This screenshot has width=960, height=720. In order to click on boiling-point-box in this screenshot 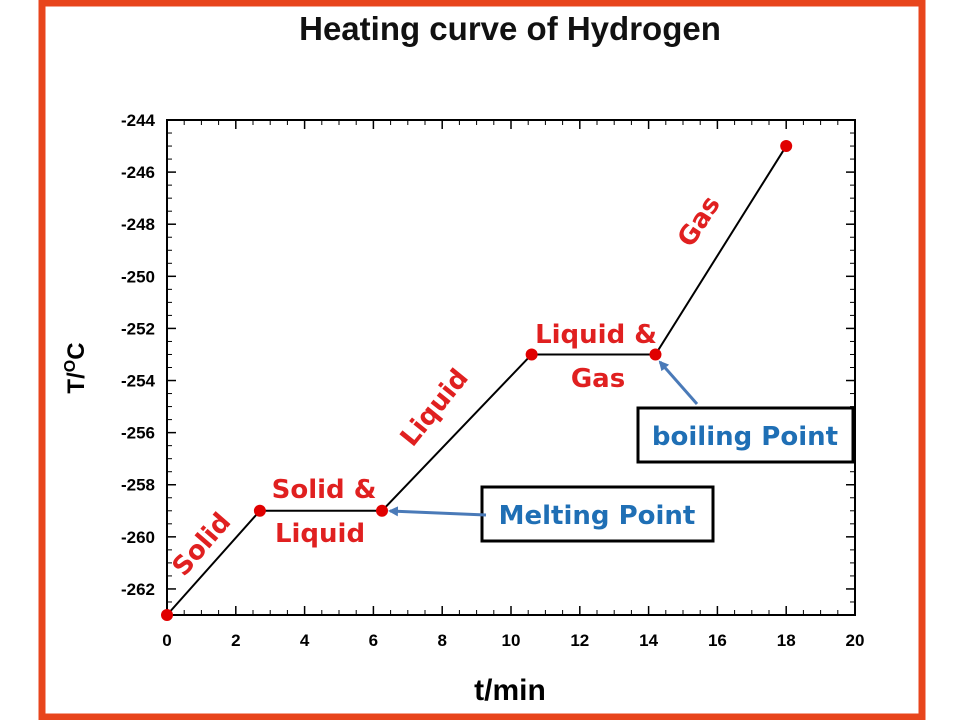, I will do `click(745, 435)`.